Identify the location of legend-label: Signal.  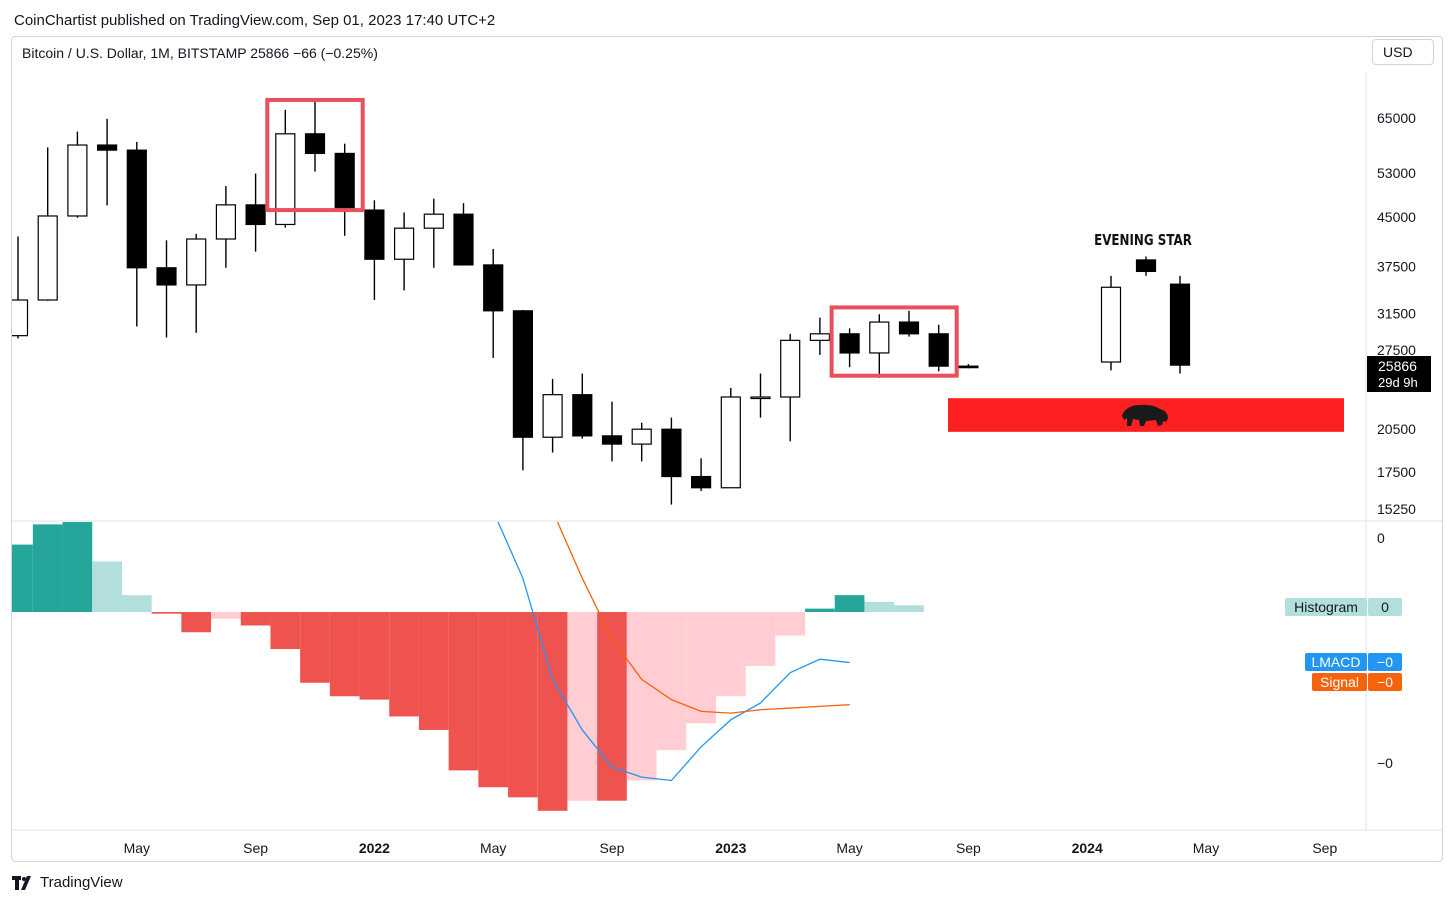
(1339, 682).